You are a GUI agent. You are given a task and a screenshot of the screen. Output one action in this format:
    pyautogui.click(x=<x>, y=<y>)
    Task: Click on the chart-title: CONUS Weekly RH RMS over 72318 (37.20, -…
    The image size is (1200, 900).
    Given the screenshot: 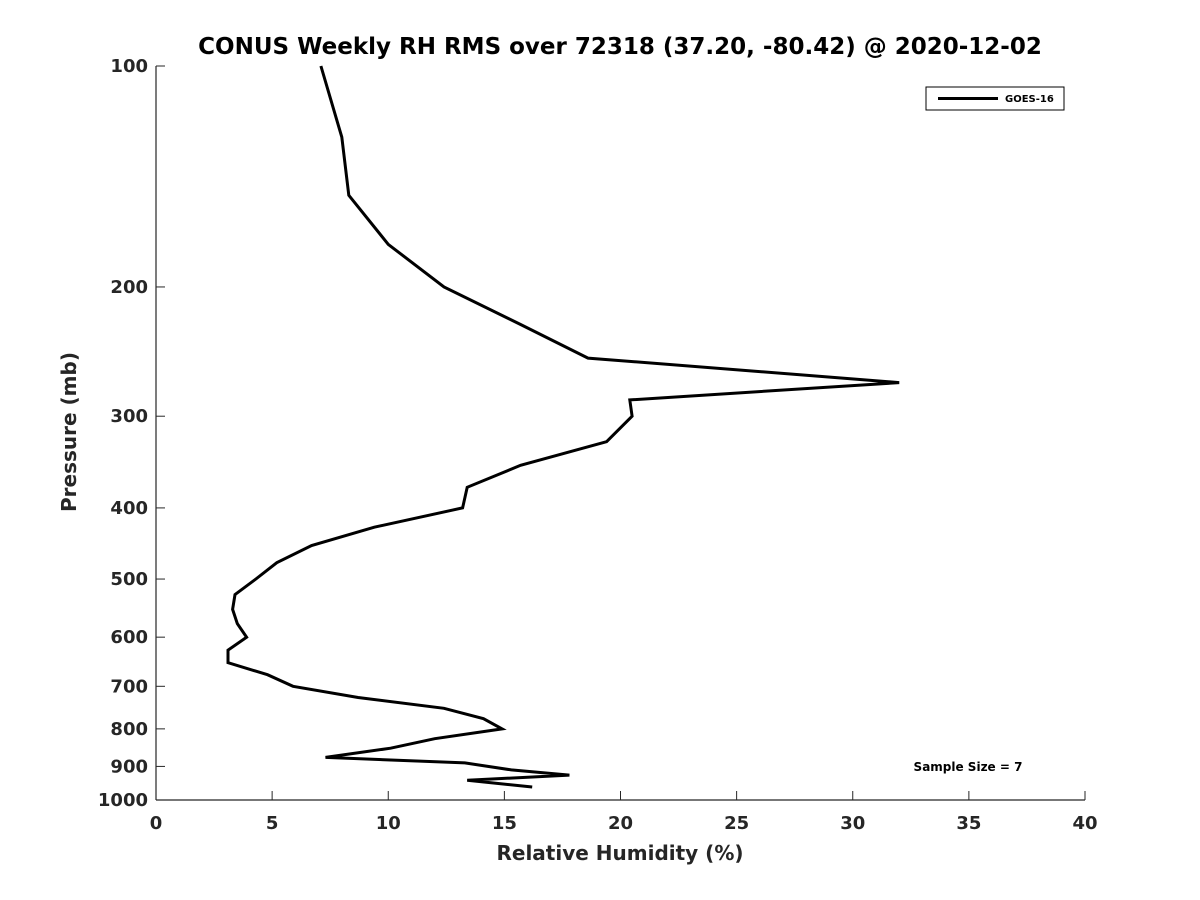 What is the action you would take?
    pyautogui.click(x=620, y=47)
    